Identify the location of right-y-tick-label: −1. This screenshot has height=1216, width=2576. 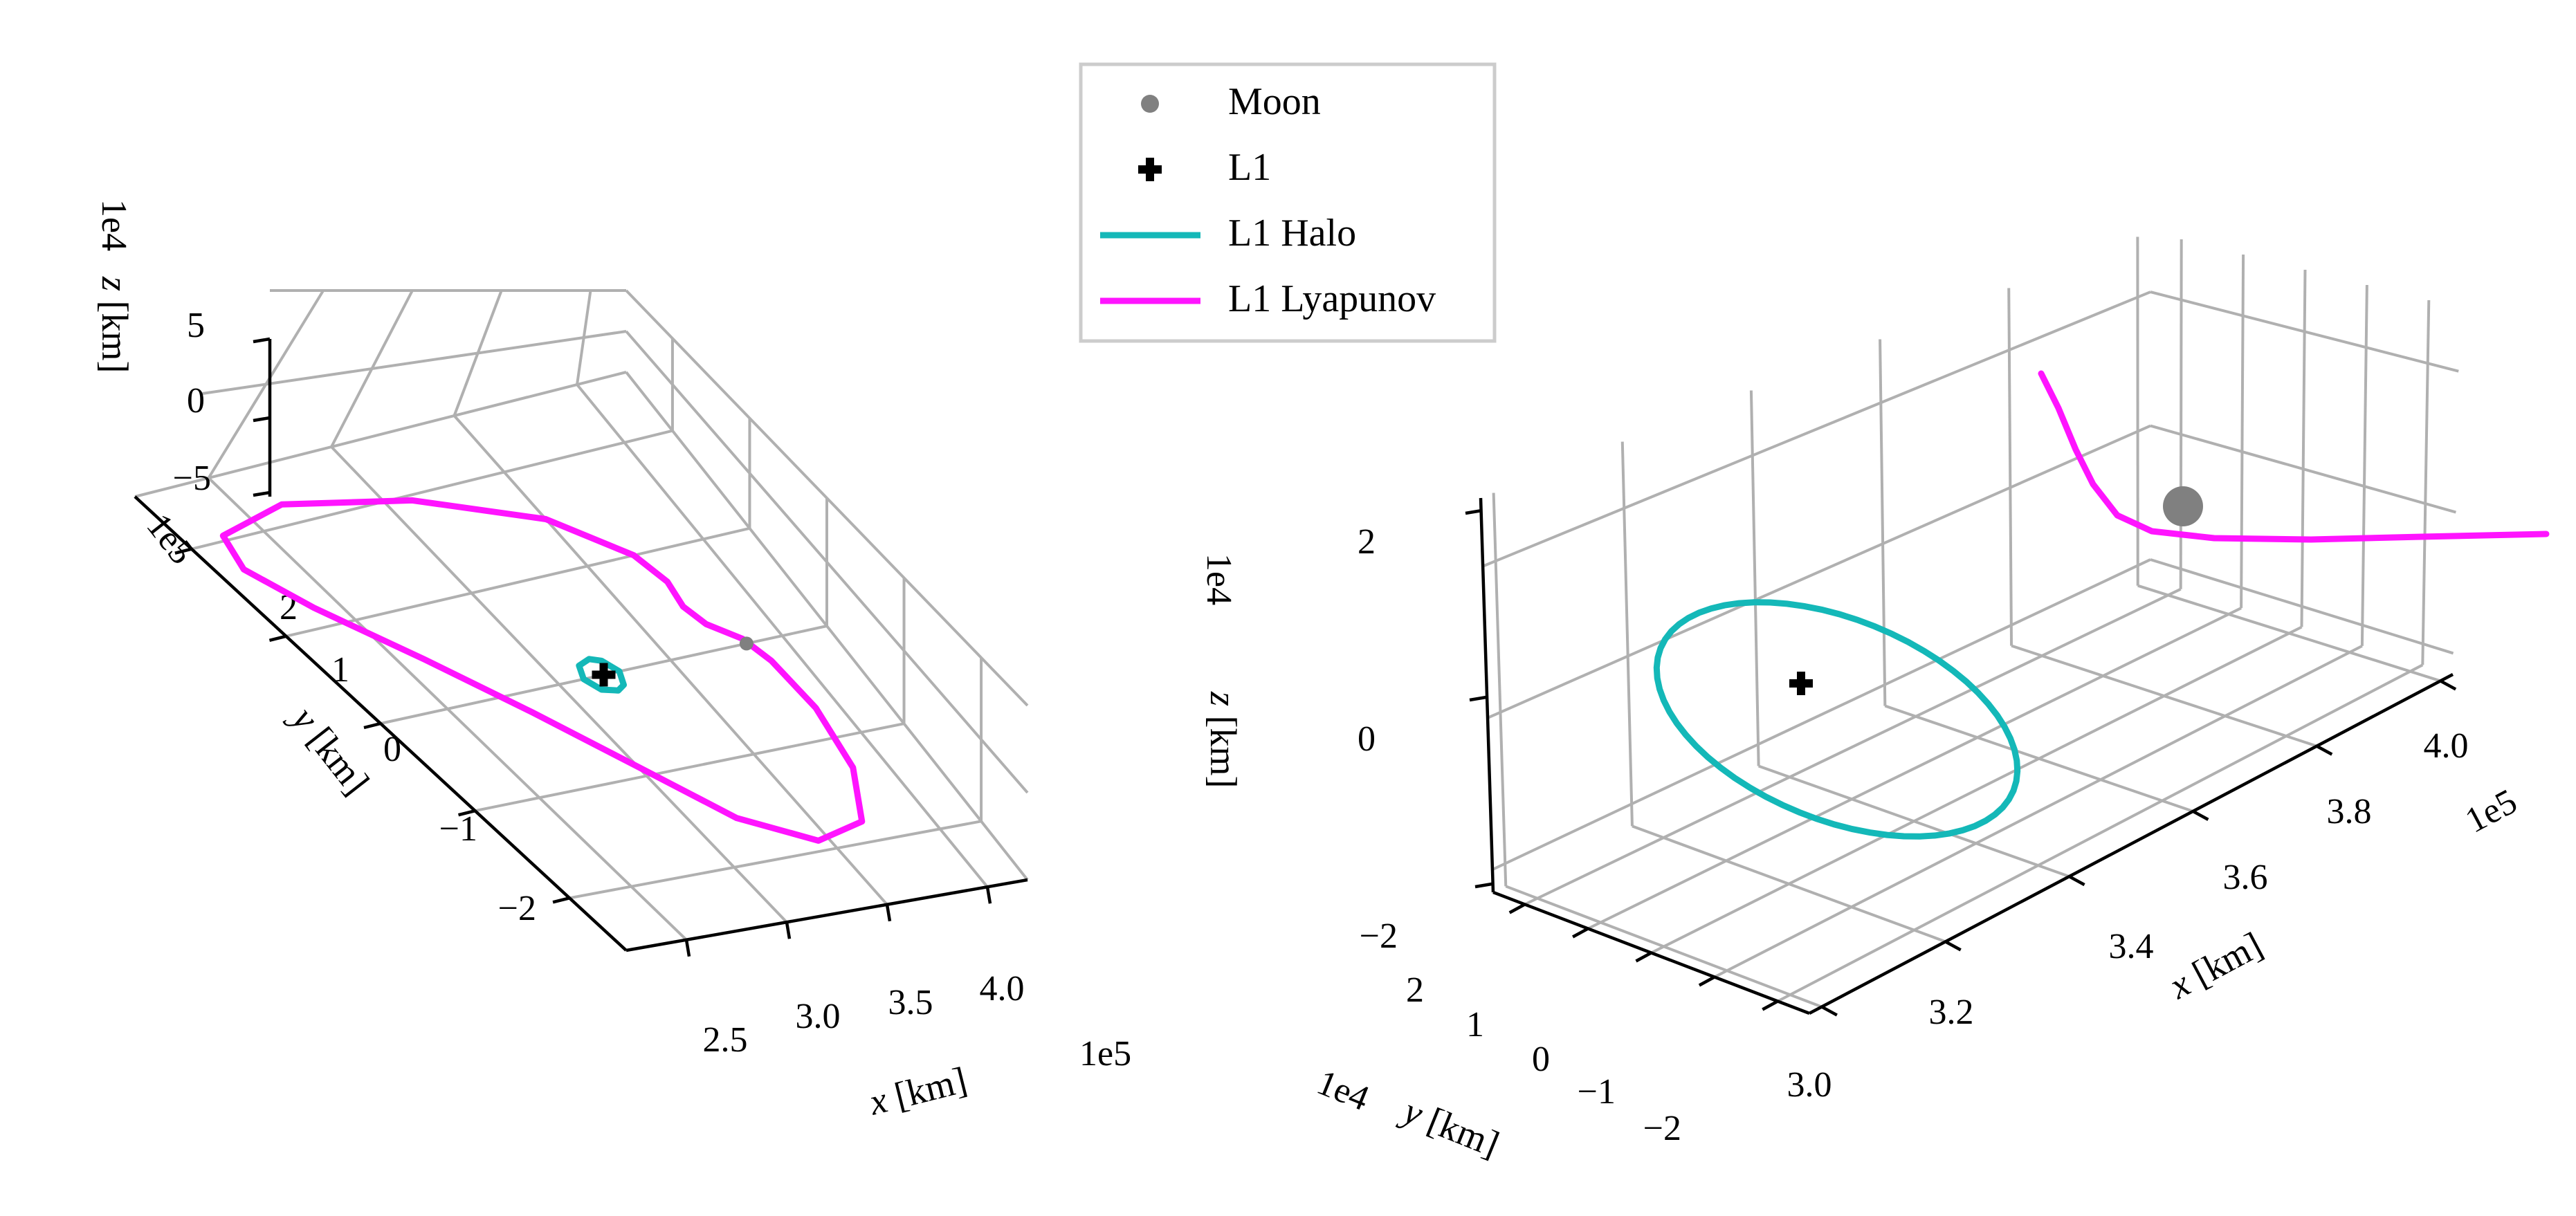
(1597, 1092).